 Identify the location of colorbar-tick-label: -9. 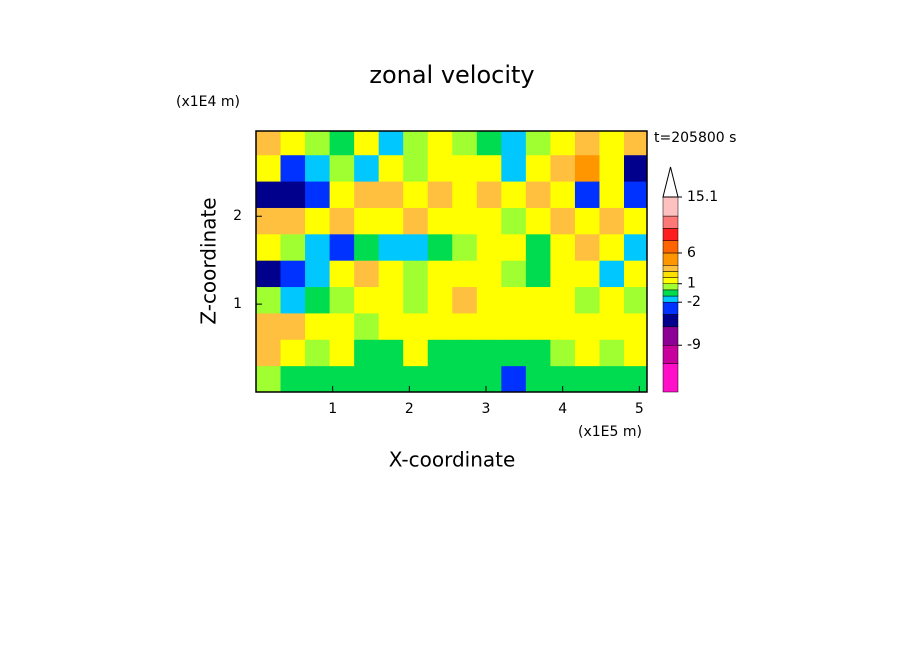
(694, 345).